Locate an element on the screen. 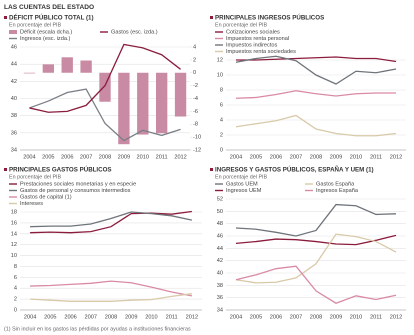 This screenshot has height=335, width=414. legend-label: Gastos UEM is located at coordinates (242, 184).